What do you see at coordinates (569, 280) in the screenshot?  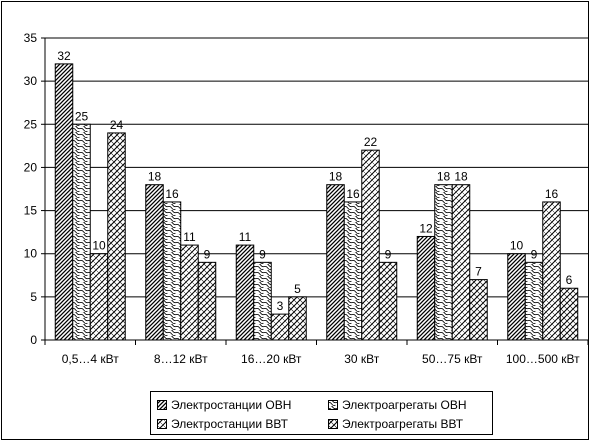 I see `data-label: 6` at bounding box center [569, 280].